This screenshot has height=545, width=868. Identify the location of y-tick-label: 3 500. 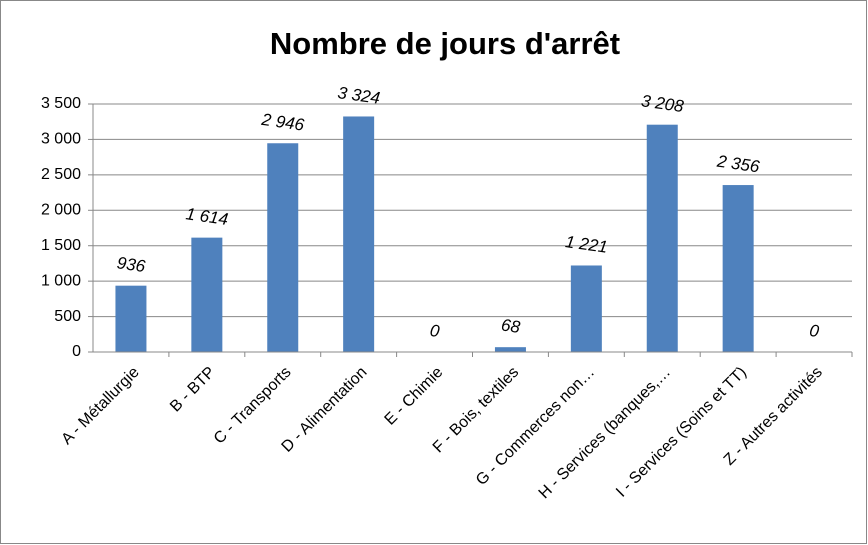
(61, 103).